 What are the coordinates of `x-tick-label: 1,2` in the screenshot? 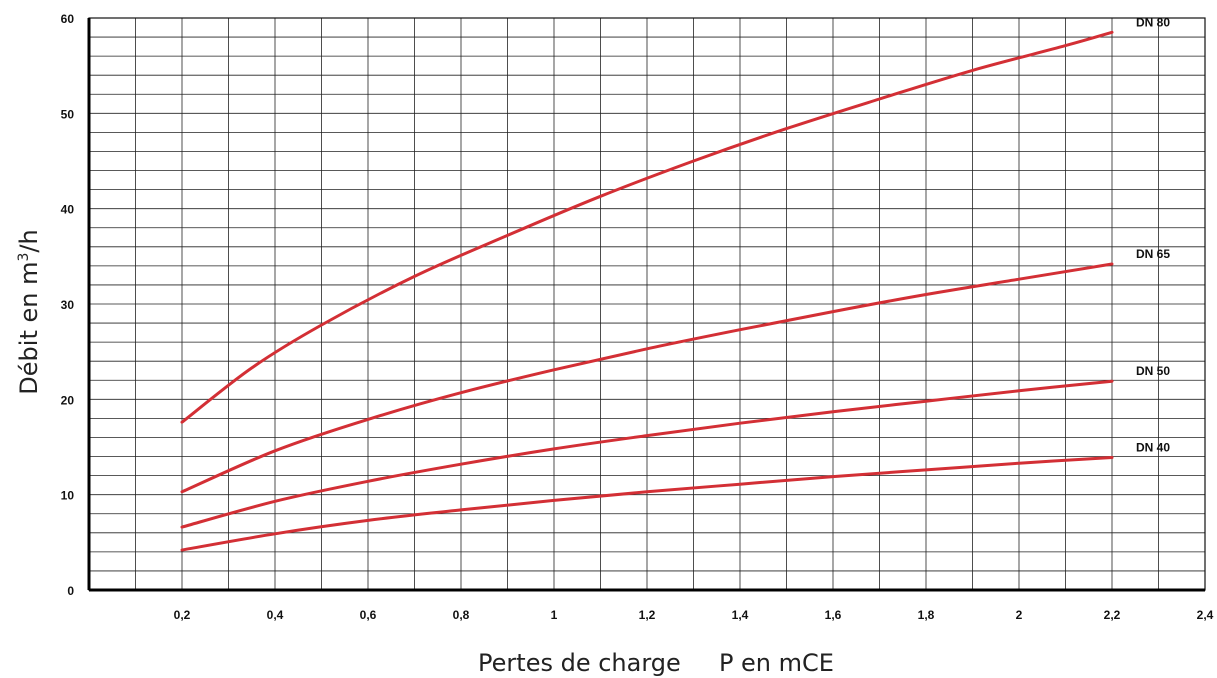 It's located at (647, 615).